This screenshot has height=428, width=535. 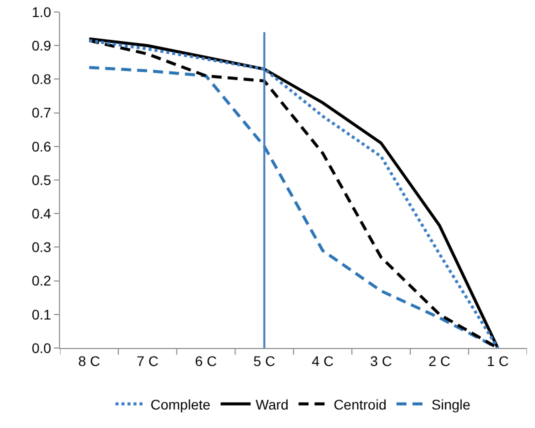 What do you see at coordinates (451, 404) in the screenshot?
I see `legend-label: Single` at bounding box center [451, 404].